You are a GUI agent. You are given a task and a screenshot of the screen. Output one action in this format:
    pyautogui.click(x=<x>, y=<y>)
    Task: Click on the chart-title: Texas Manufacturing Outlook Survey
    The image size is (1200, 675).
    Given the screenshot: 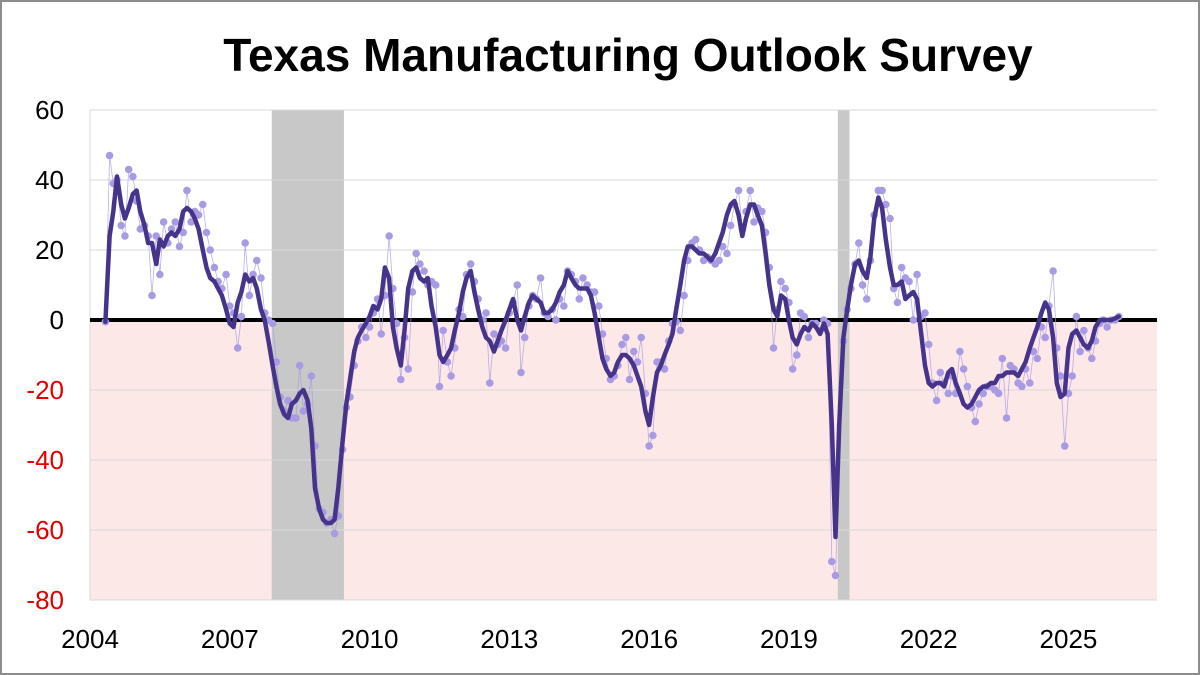 What is the action you would take?
    pyautogui.click(x=628, y=55)
    